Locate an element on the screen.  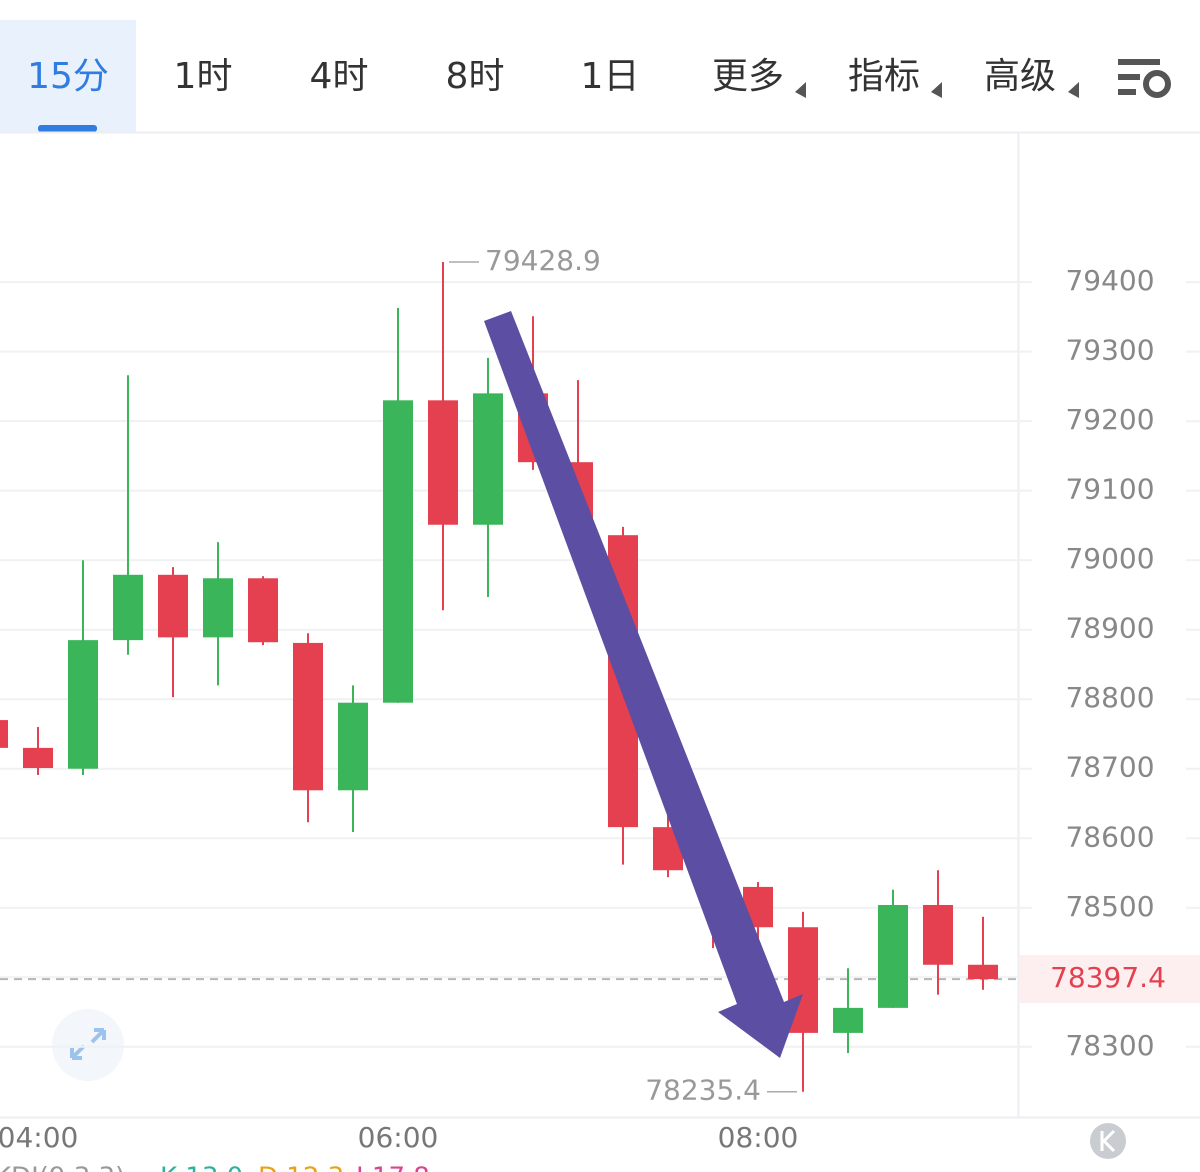
tab-indicator is located at coordinates (67, 128).